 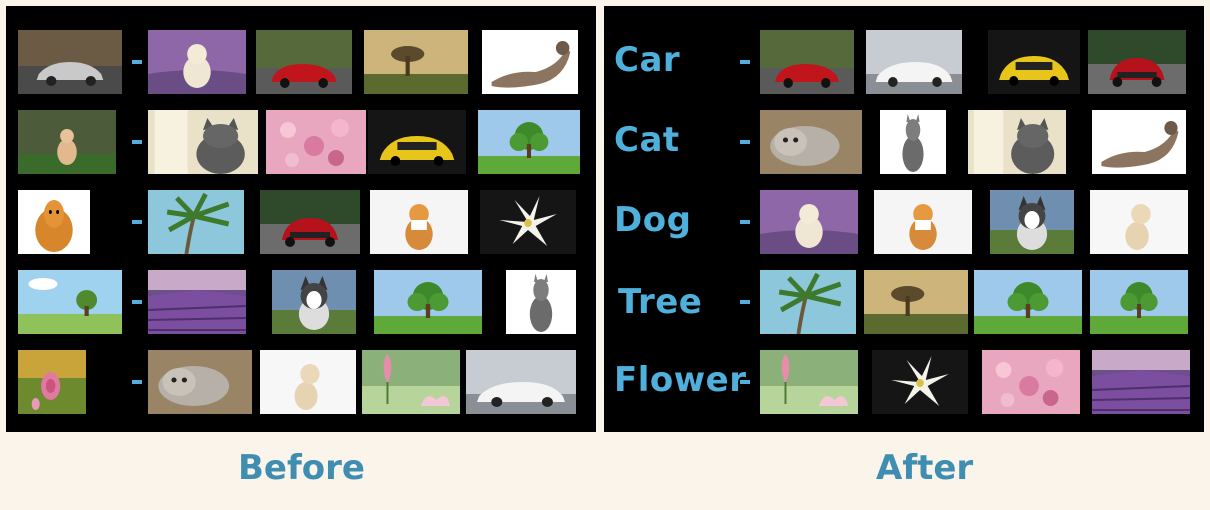 I want to click on before-thumb-cat-sitting, so click(x=541, y=302).